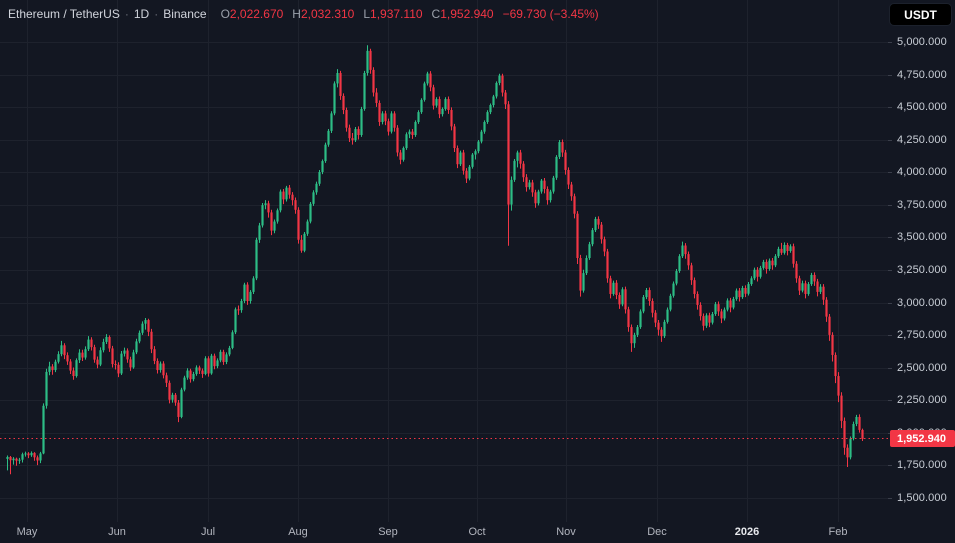 The image size is (955, 543). Describe the element at coordinates (444, 438) in the screenshot. I see `last-price-line` at that location.